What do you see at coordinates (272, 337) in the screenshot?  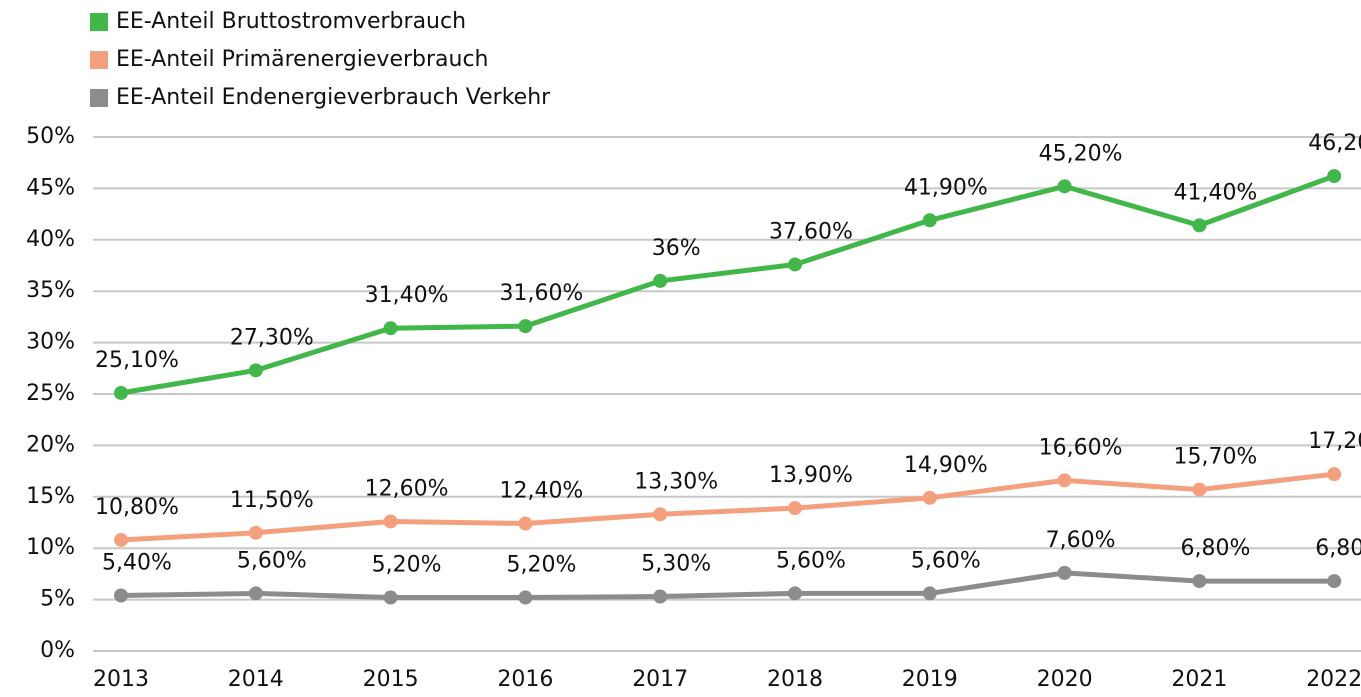 I see `data-label: 27,30%` at bounding box center [272, 337].